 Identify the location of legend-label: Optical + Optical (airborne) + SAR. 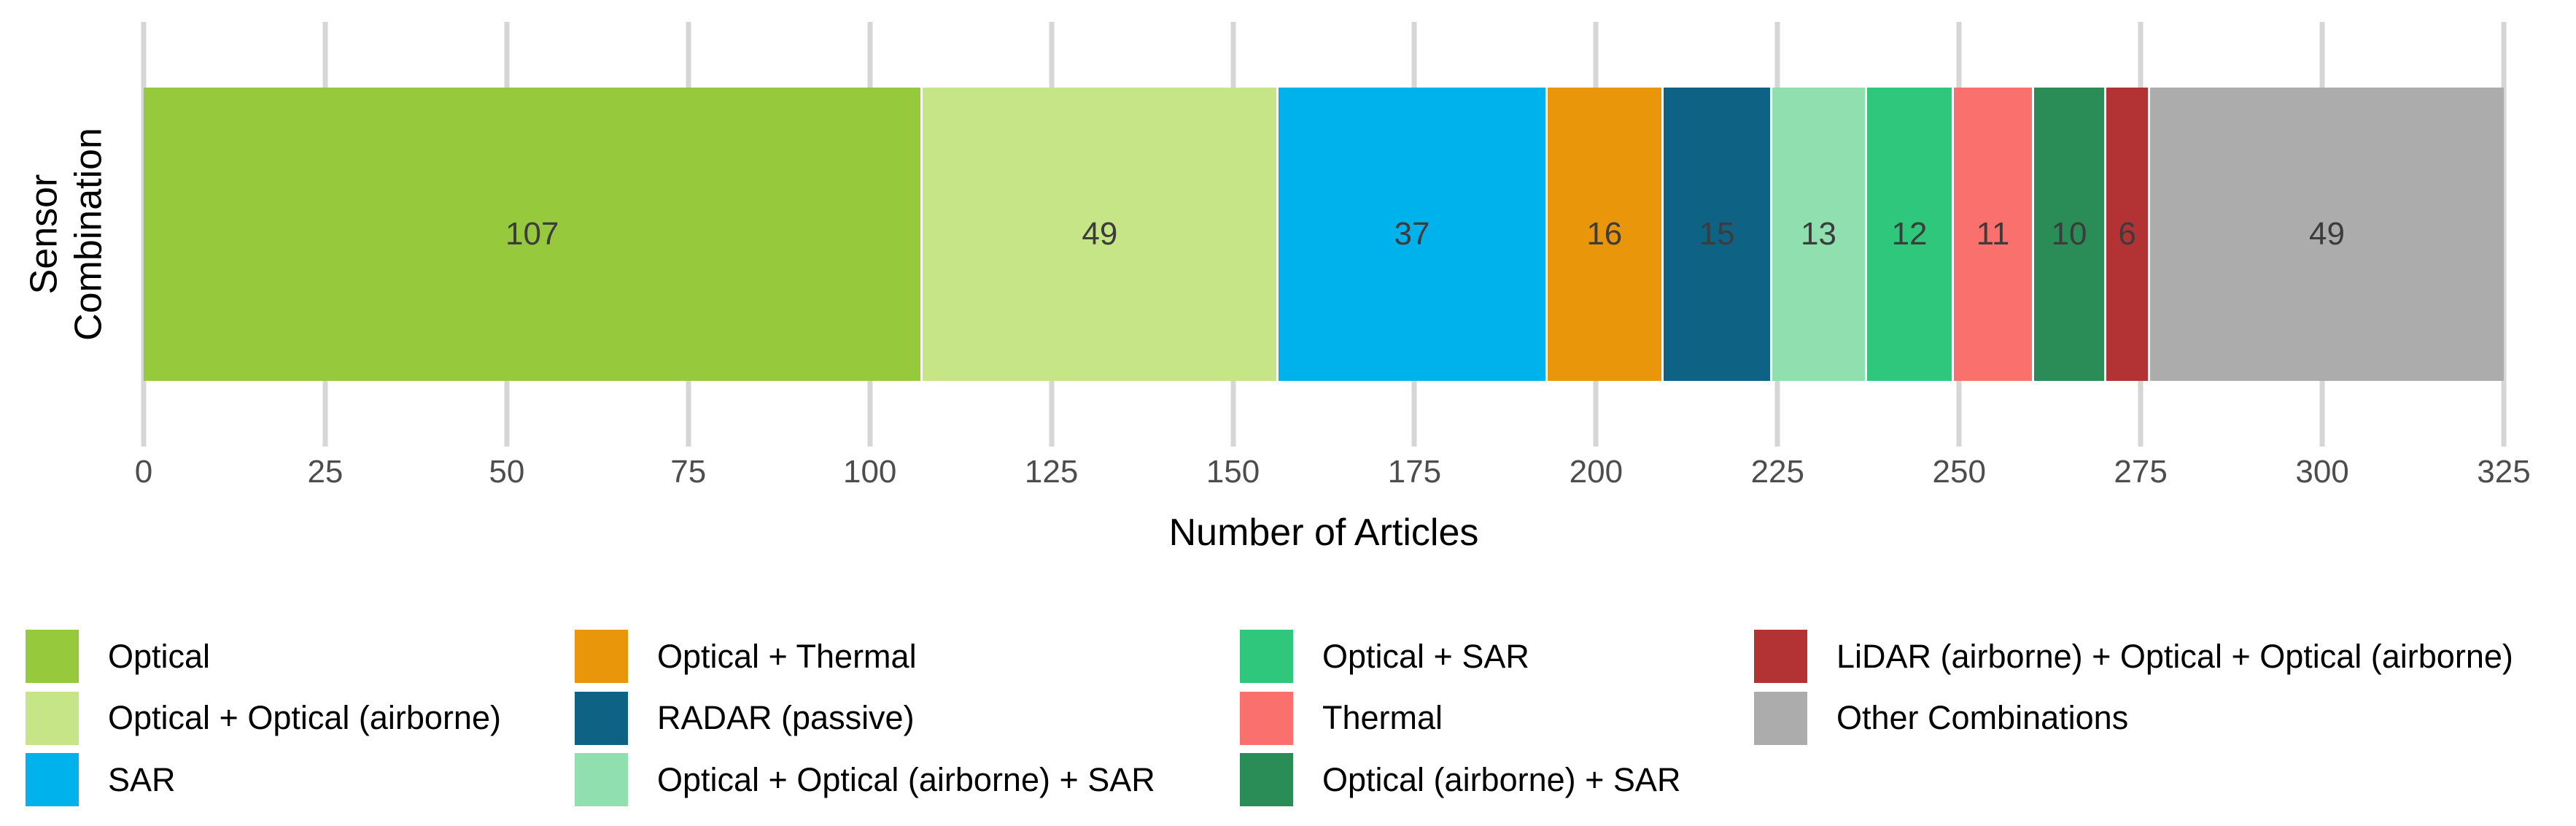
(906, 779).